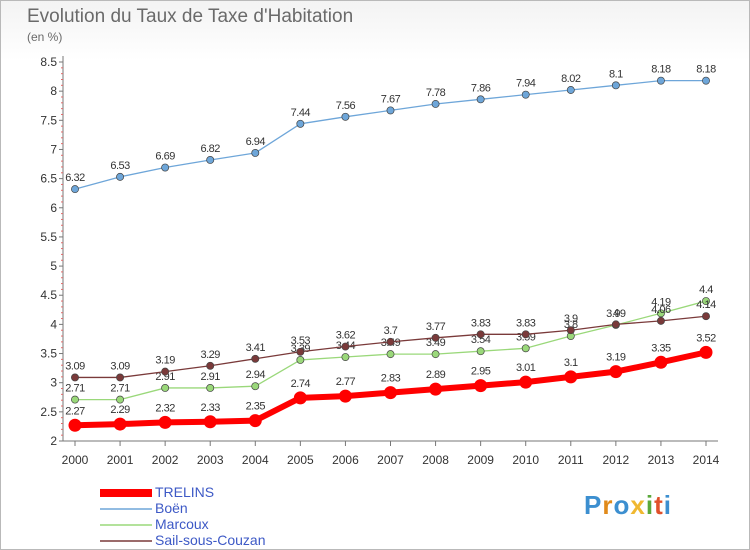 The height and width of the screenshot is (550, 750). I want to click on x-tick-label: 2012, so click(616, 460).